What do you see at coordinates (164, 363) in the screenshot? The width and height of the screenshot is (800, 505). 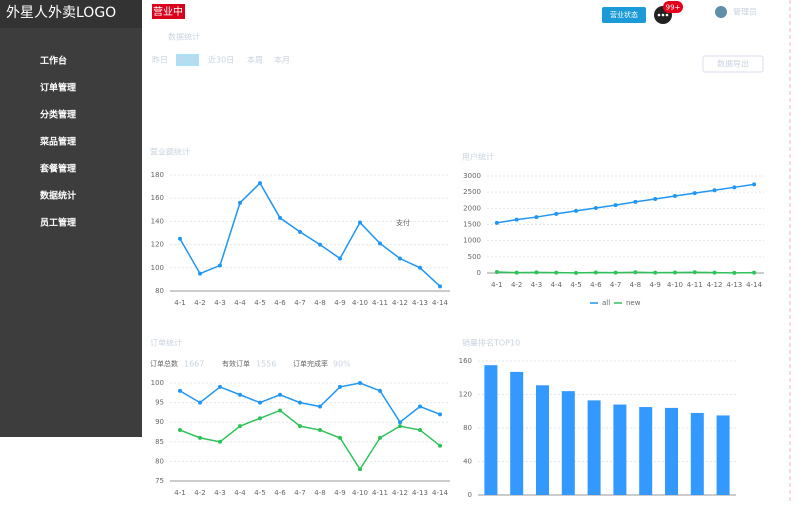 I see `stat-label: 订单总数` at bounding box center [164, 363].